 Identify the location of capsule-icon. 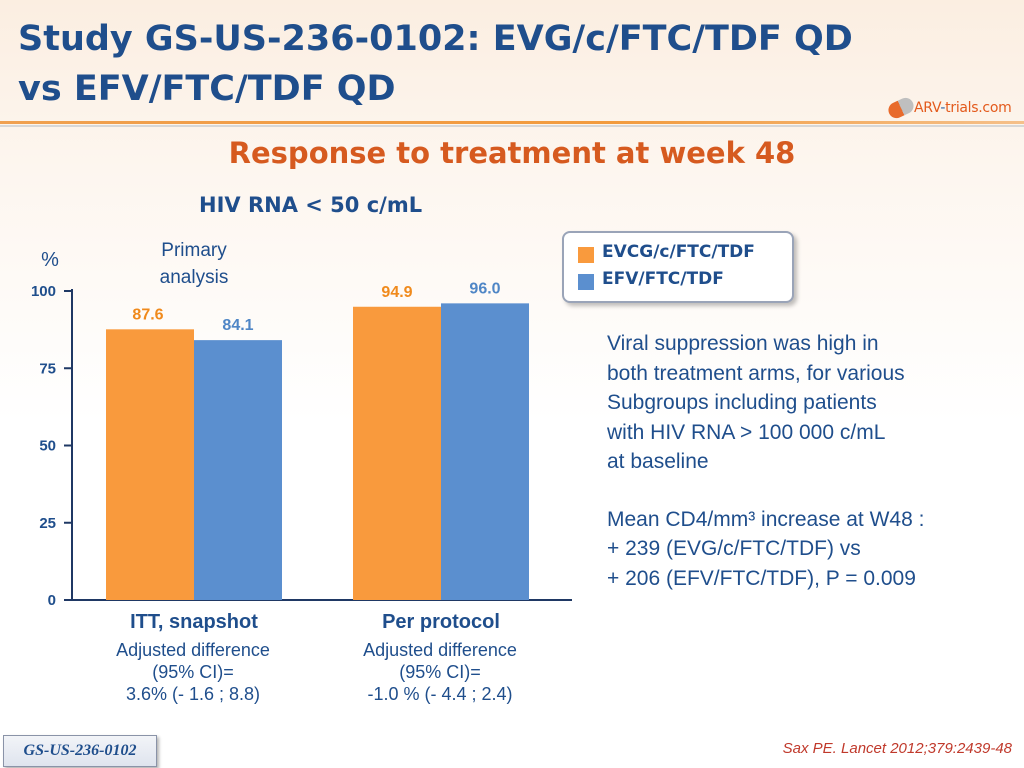
(901, 108).